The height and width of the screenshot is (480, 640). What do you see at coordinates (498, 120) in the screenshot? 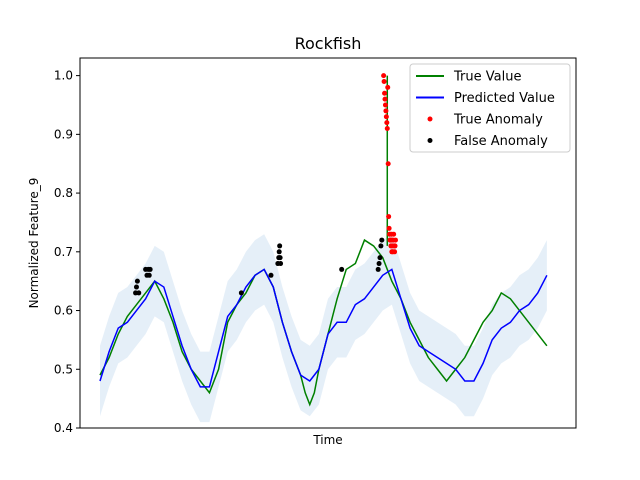
I see `legend-label: True Anomaly` at bounding box center [498, 120].